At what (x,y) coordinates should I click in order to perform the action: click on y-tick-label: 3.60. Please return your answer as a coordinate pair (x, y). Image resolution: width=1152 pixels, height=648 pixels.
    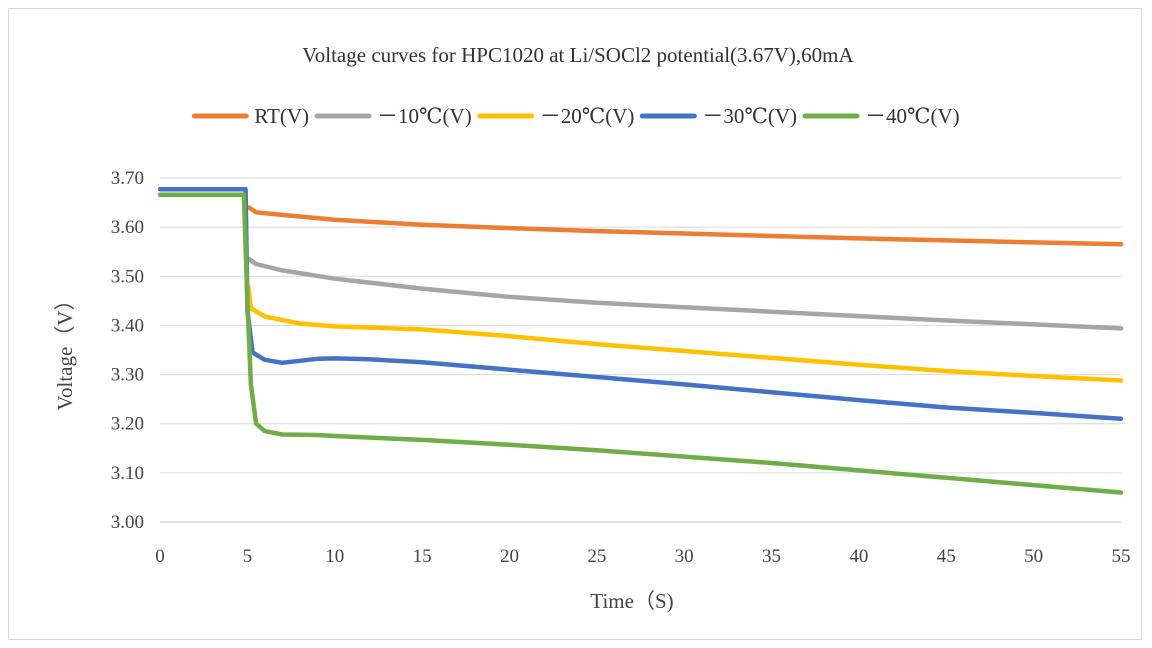
    Looking at the image, I should click on (127, 227).